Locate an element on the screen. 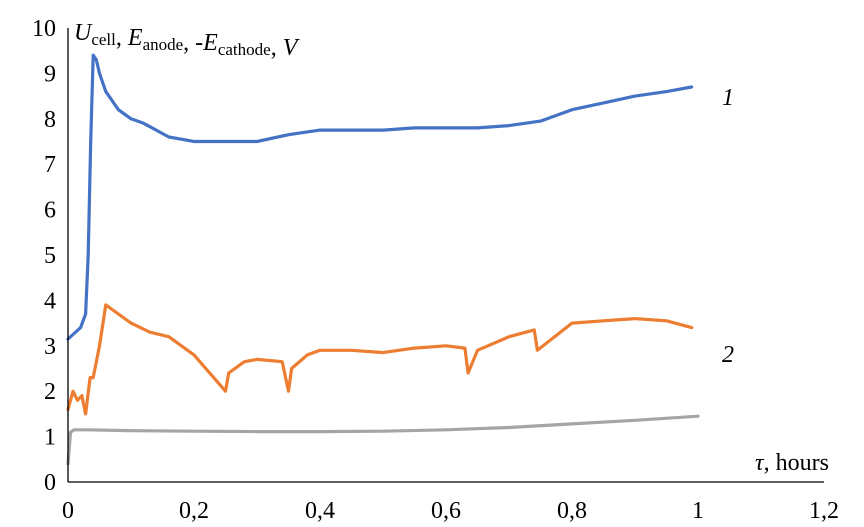  y-tick-label: 7 is located at coordinates (50, 165).